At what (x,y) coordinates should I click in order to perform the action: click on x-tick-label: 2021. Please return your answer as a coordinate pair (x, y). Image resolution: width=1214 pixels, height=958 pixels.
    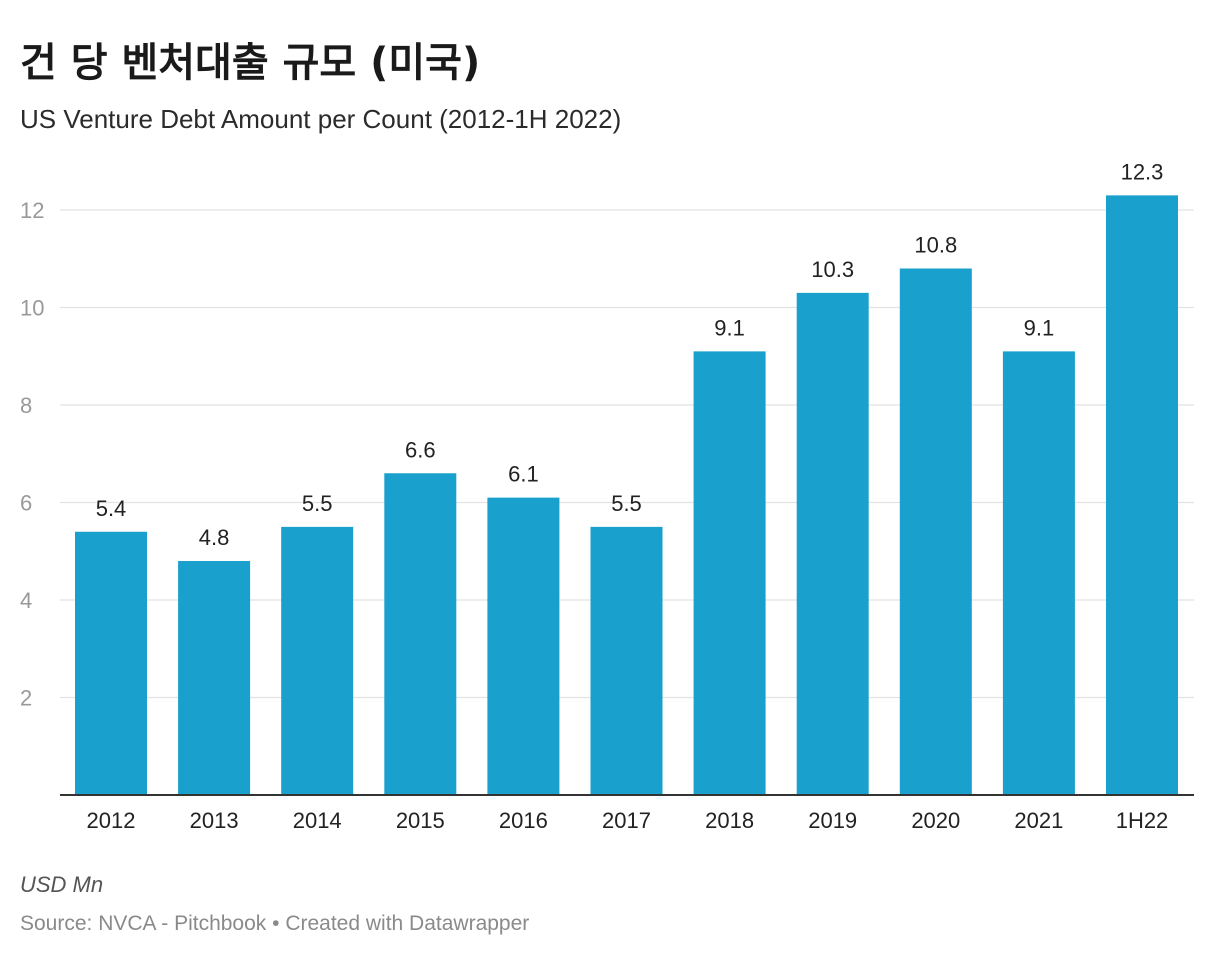
    Looking at the image, I should click on (1038, 820).